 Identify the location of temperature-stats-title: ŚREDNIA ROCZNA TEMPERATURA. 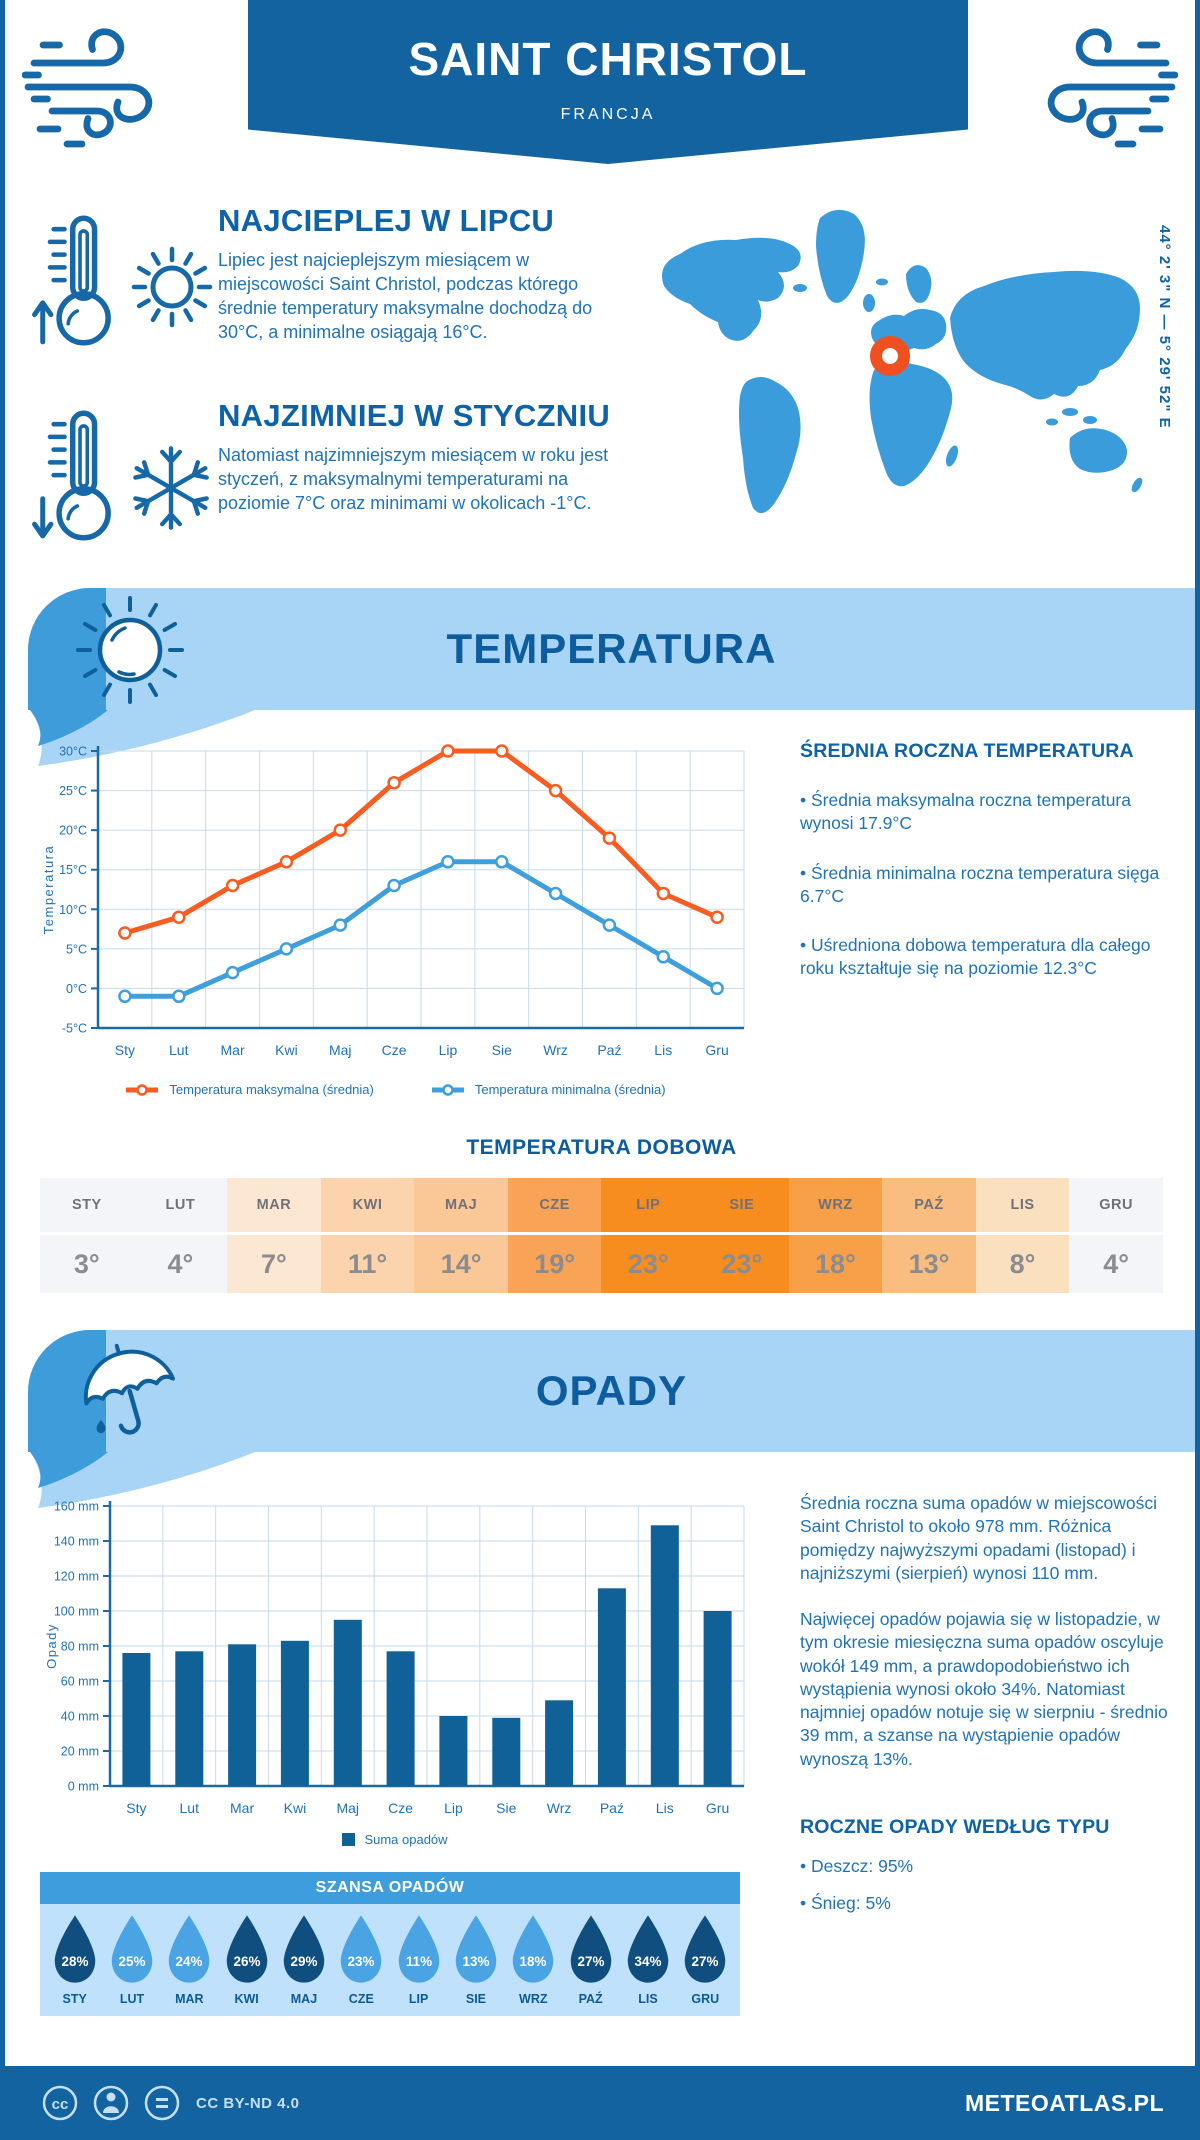
(967, 751).